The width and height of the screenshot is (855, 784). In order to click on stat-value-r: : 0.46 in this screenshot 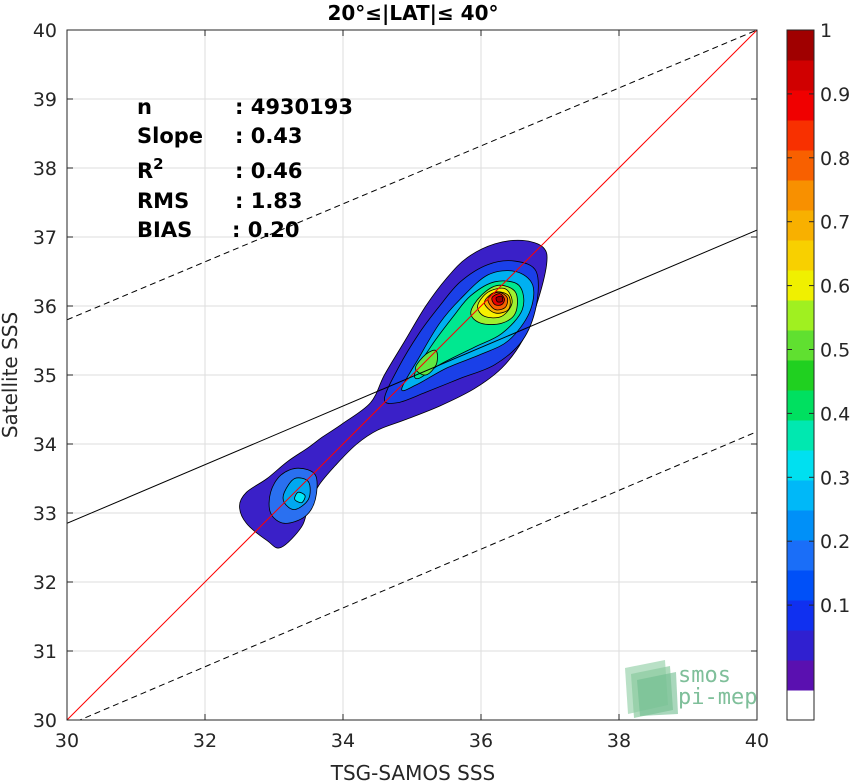, I will do `click(269, 171)`.